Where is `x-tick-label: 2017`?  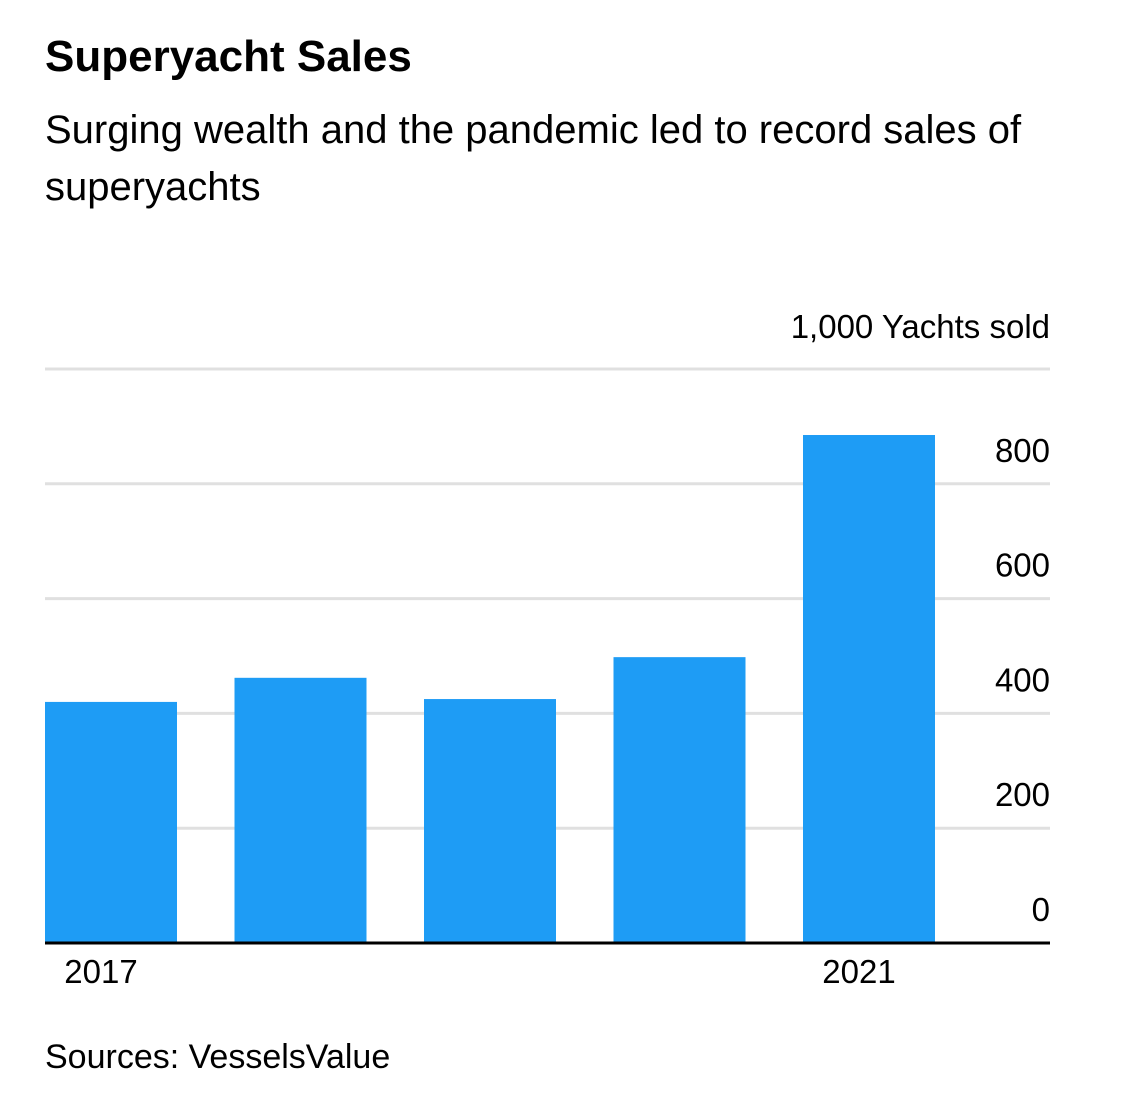 x-tick-label: 2017 is located at coordinates (100, 971).